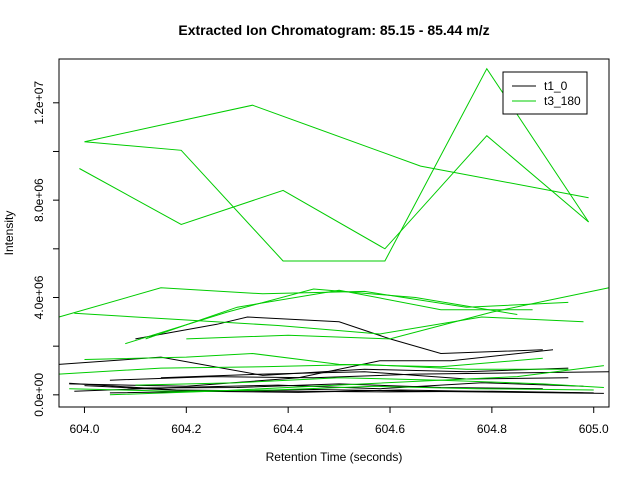 Image resolution: width=640 pixels, height=480 pixels. What do you see at coordinates (556, 86) in the screenshot?
I see `legend-label-t1-0: t1_0` at bounding box center [556, 86].